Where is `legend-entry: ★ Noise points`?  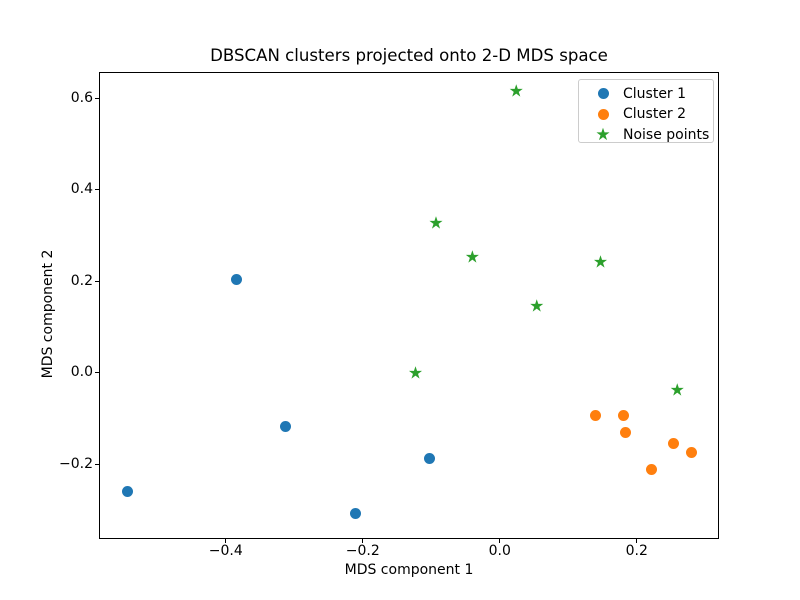 legend-entry: ★ Noise points is located at coordinates (646, 135).